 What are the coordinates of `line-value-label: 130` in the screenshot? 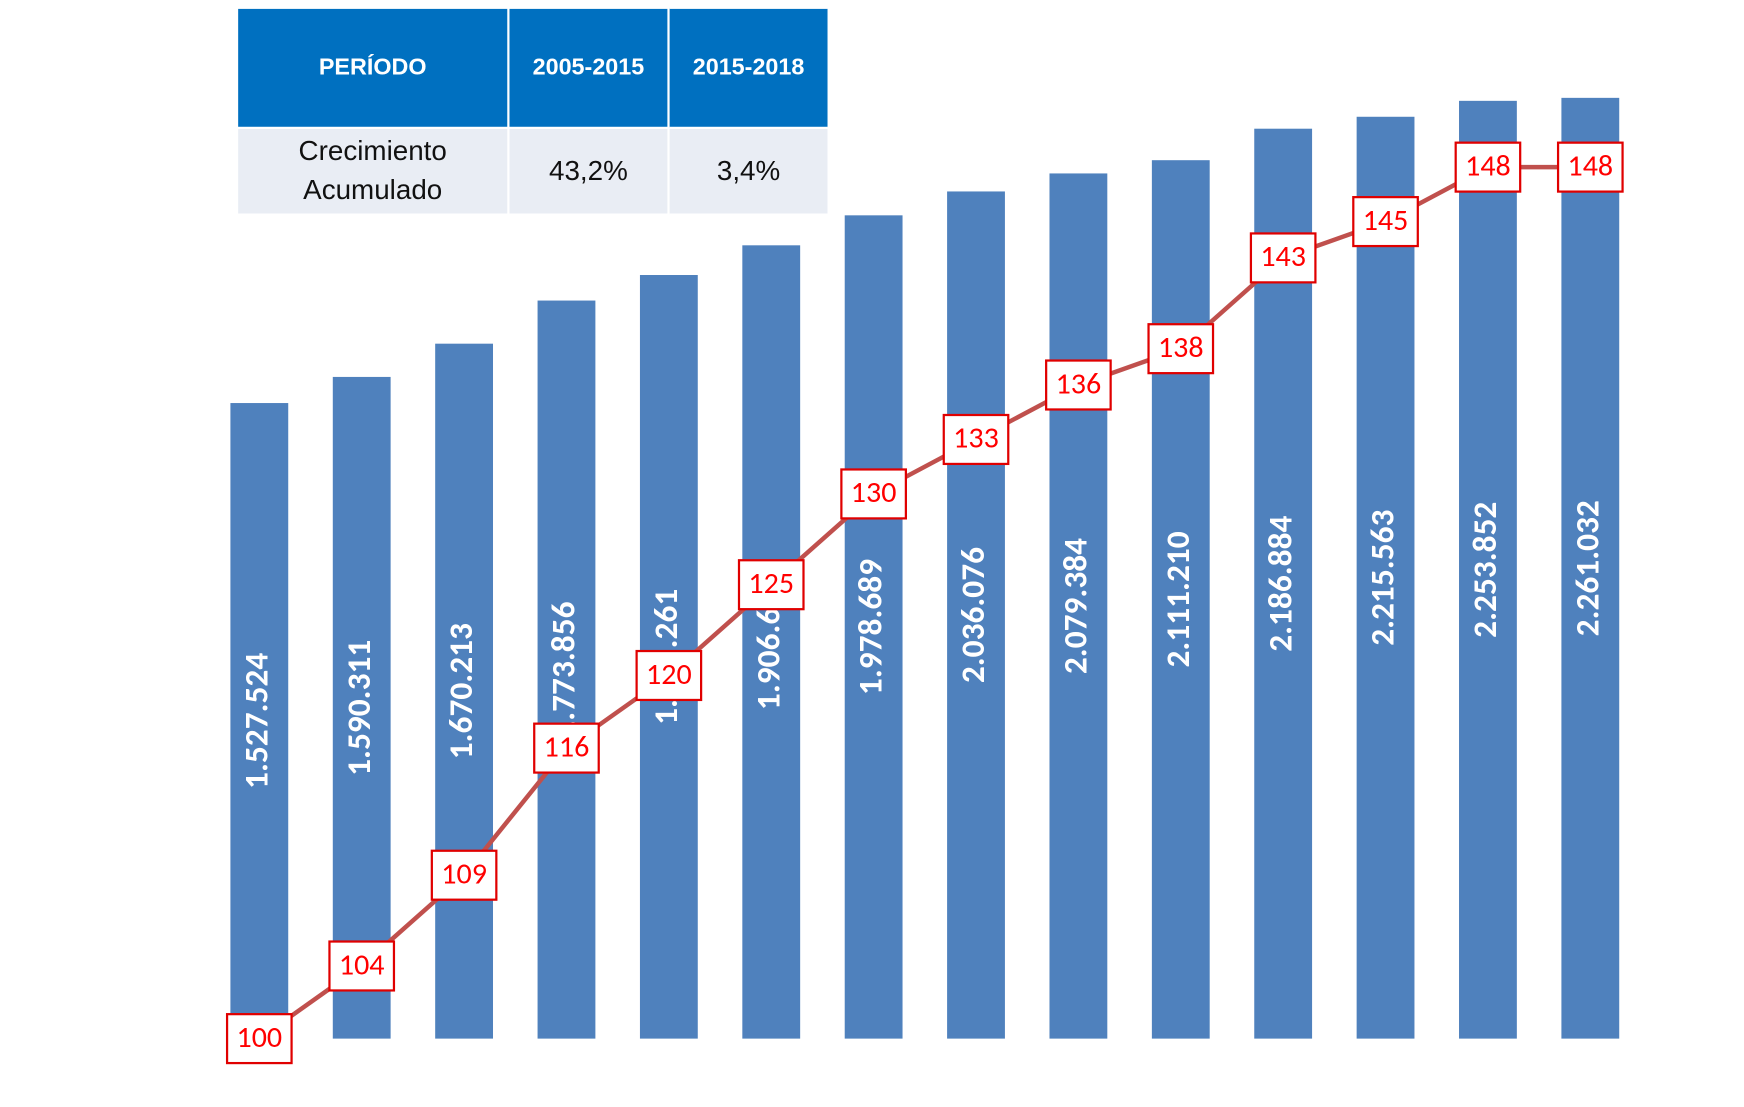 It's located at (874, 492).